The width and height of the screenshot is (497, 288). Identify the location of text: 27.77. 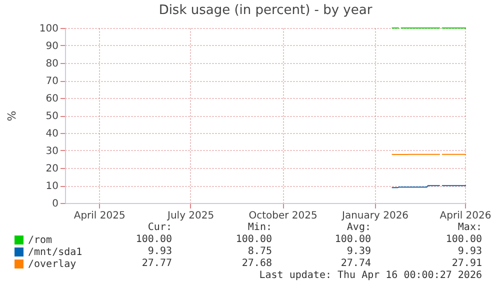
(157, 264).